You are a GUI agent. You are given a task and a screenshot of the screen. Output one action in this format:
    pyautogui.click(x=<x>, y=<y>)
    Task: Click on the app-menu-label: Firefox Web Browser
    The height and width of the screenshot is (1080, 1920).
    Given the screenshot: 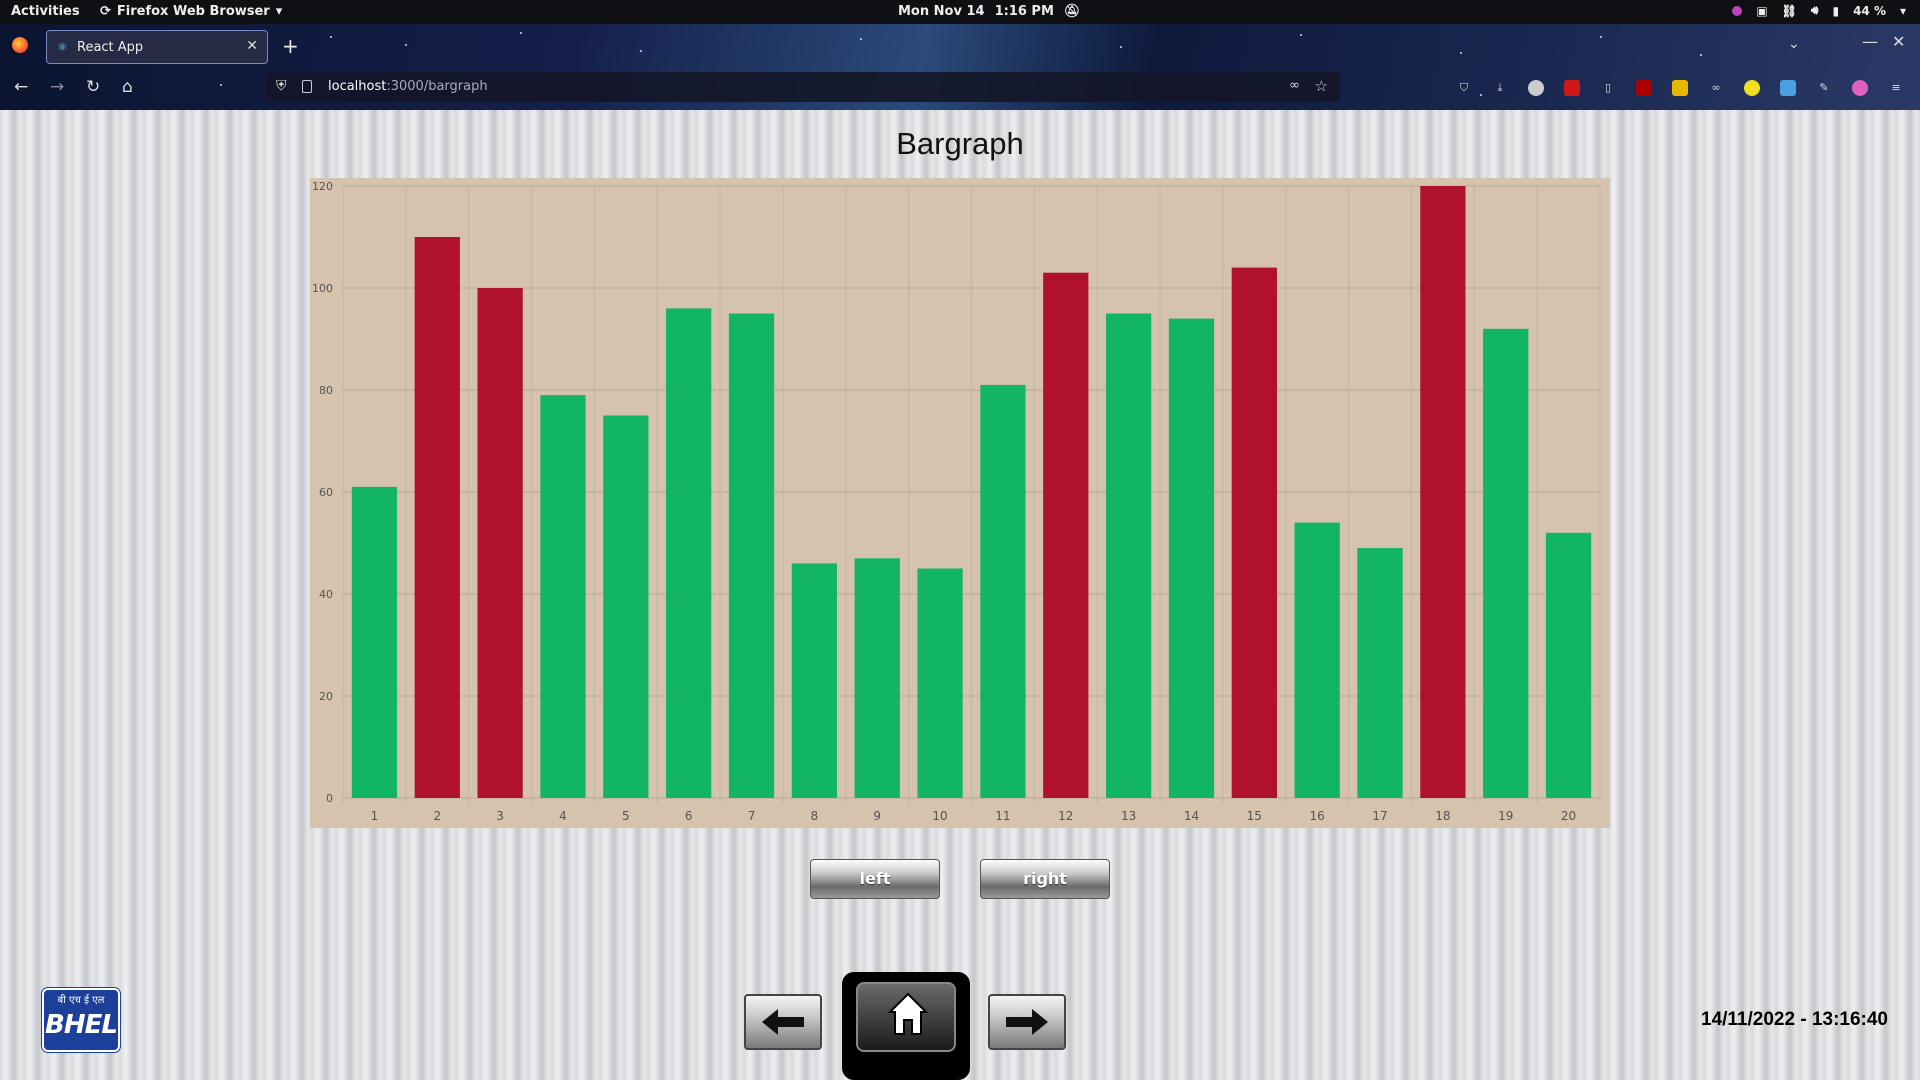 What is the action you would take?
    pyautogui.click(x=193, y=11)
    